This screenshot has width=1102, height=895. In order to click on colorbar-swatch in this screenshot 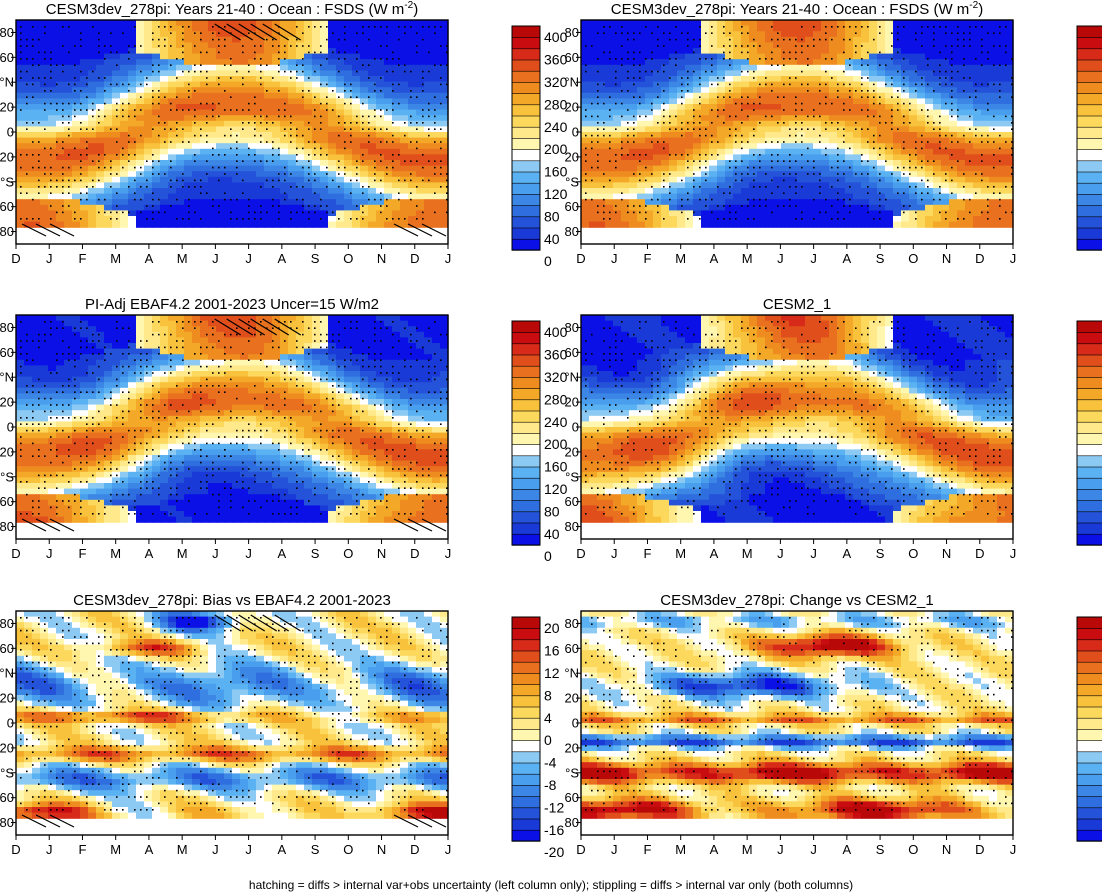, I will do `click(526, 132)`.